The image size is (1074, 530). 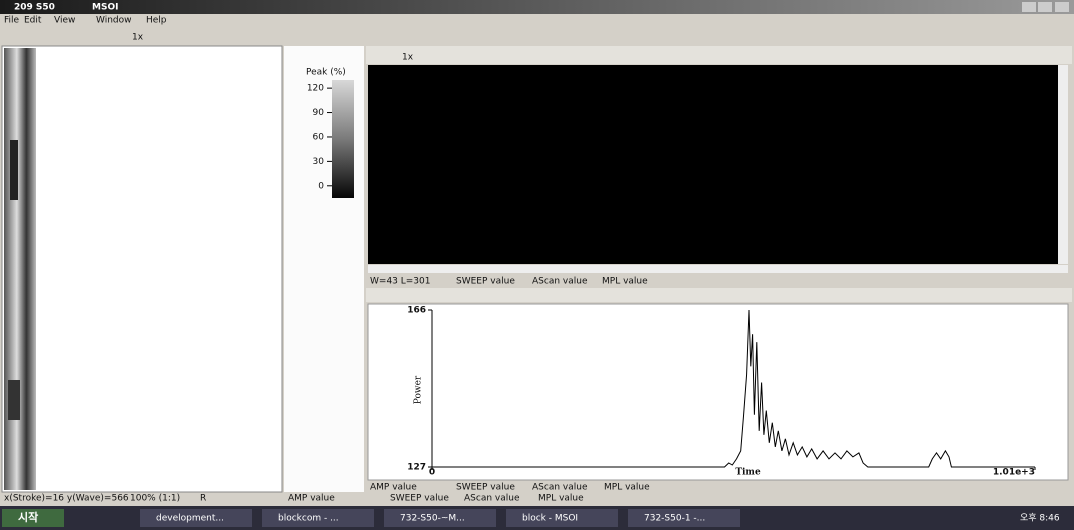 What do you see at coordinates (537, 36) in the screenshot?
I see `toolbar` at bounding box center [537, 36].